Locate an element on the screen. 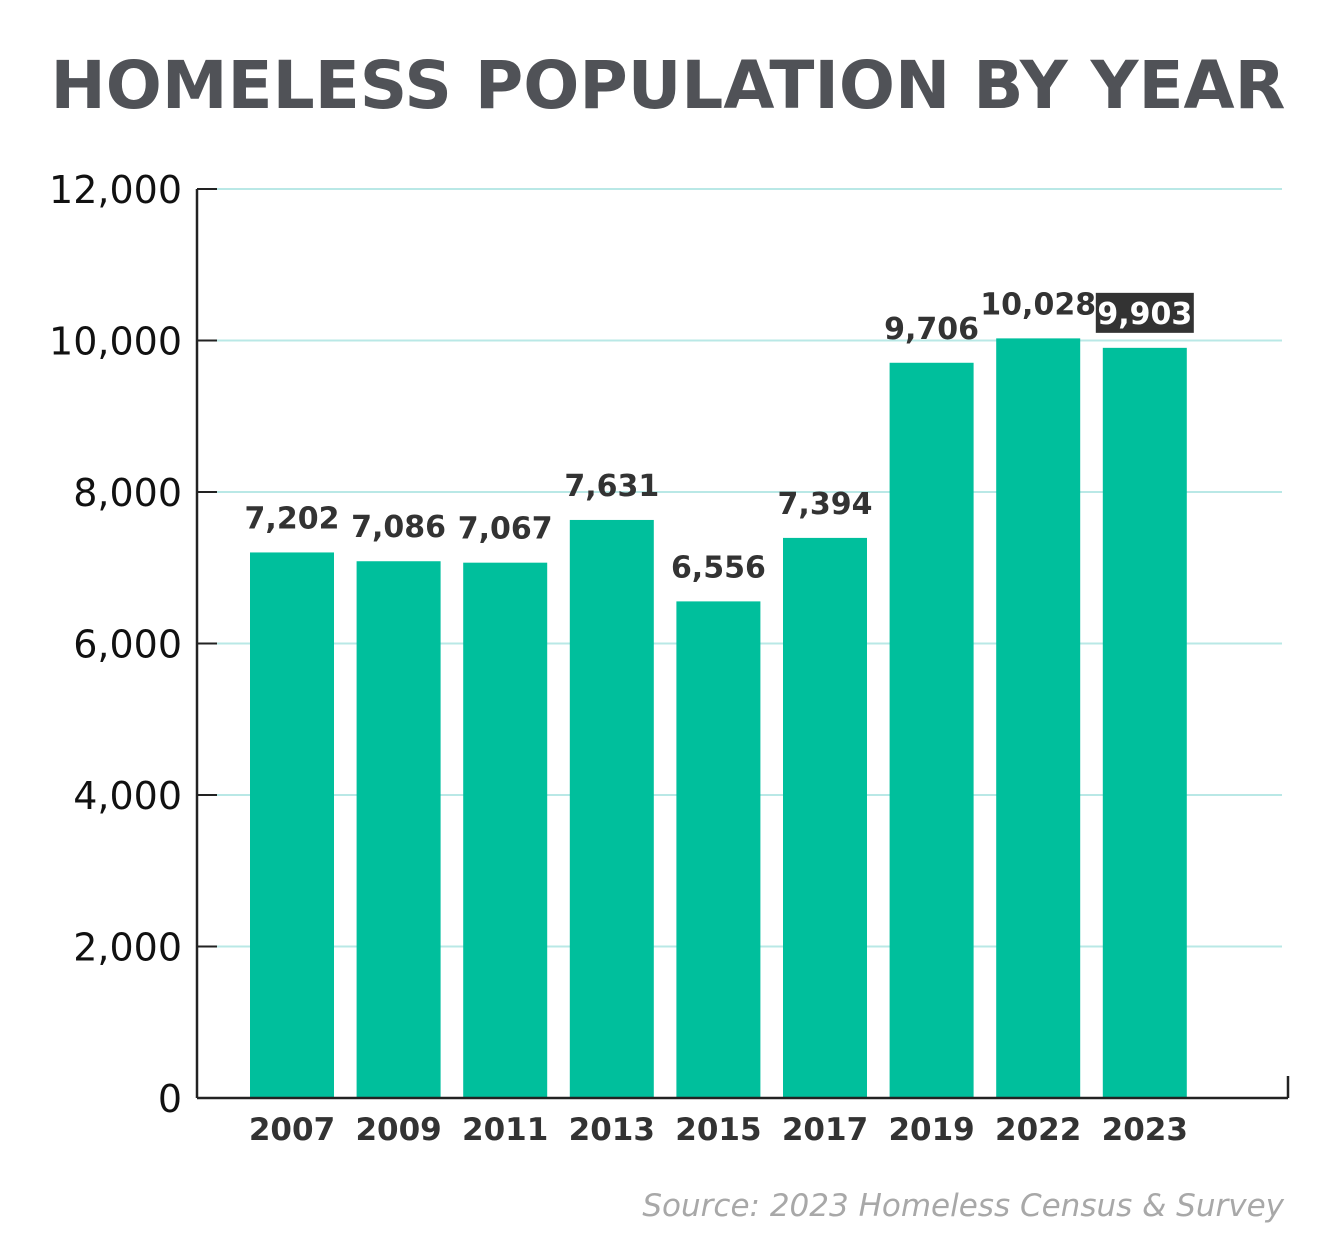  value-label: 9,706 is located at coordinates (931, 329).